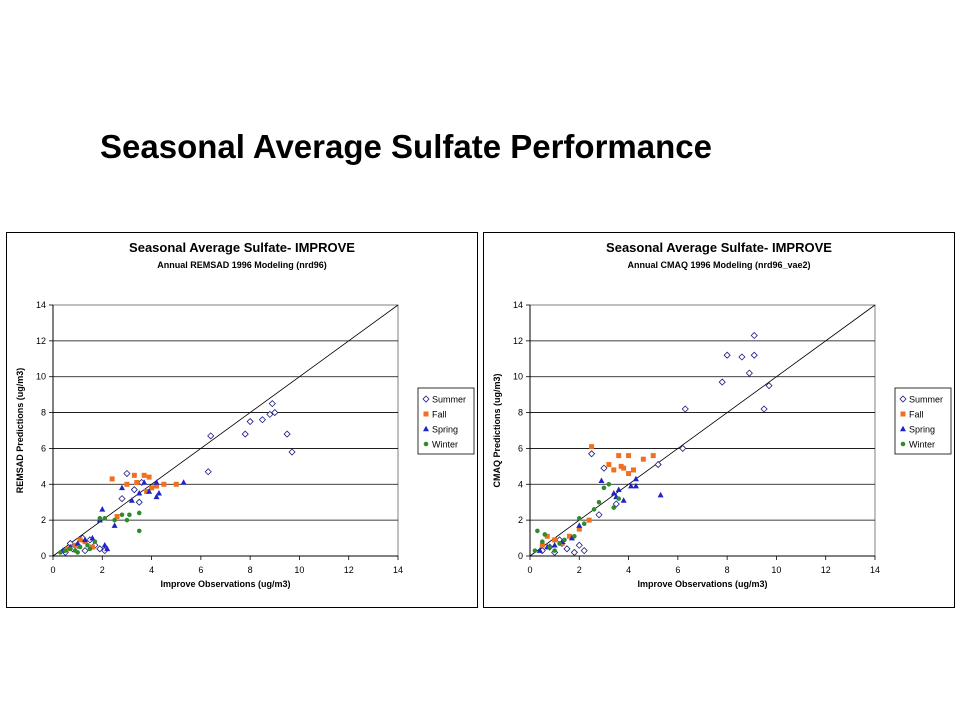 The height and width of the screenshot is (720, 960). I want to click on legend-entry: Summer, so click(926, 400).